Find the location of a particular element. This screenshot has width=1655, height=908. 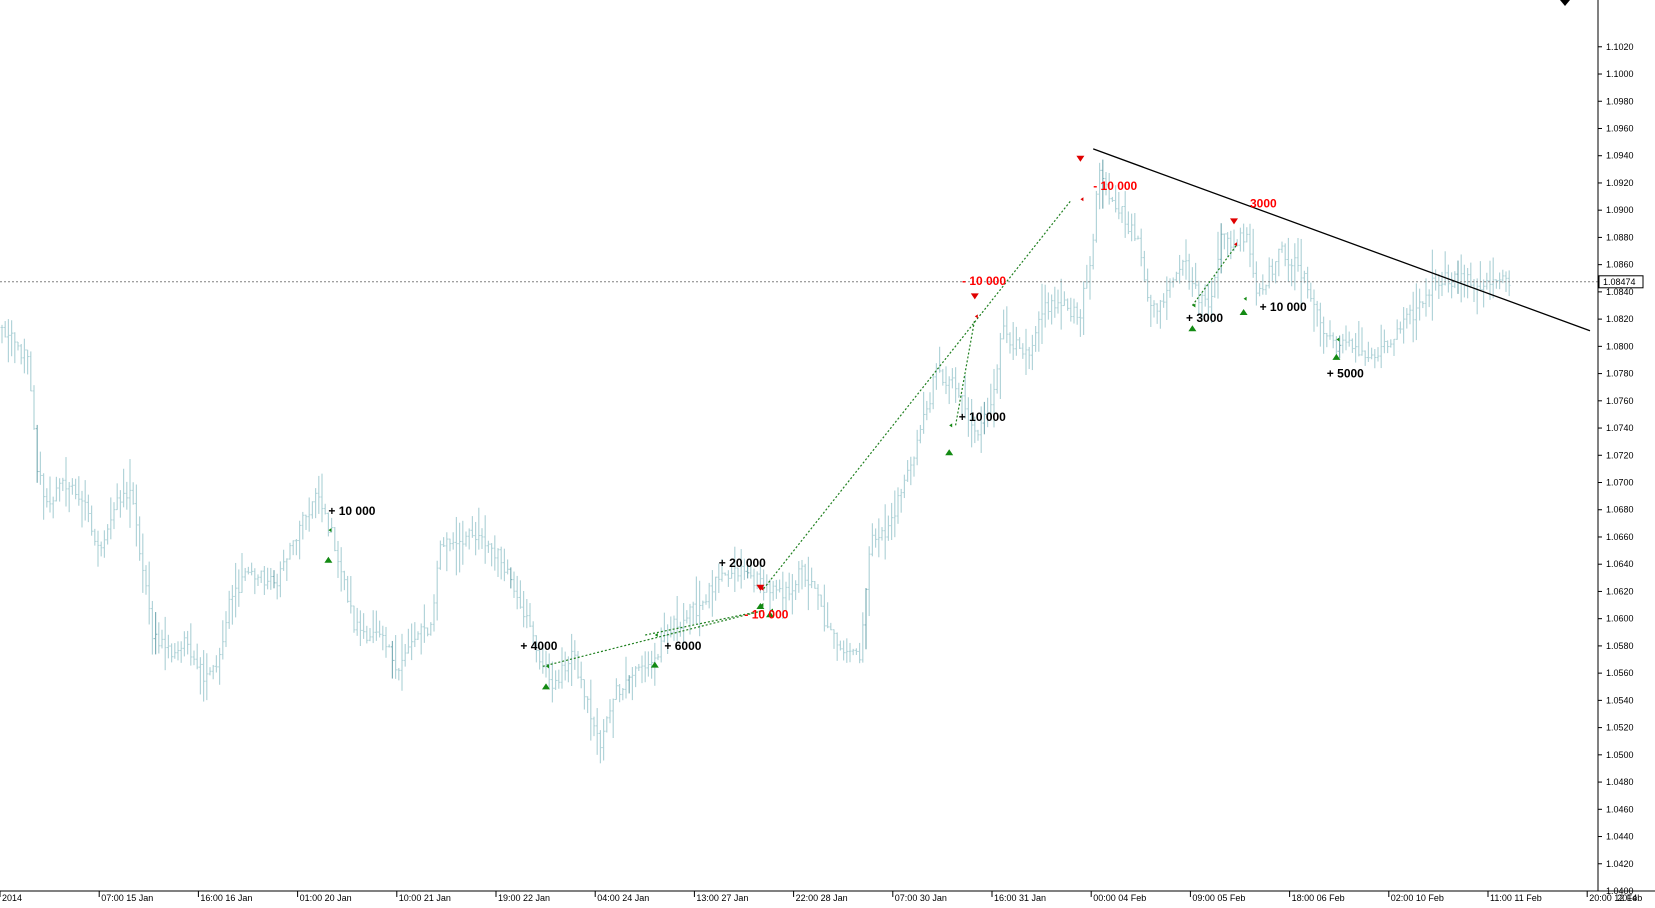

x-tick-label: 22:00 28 Jan is located at coordinates (822, 898).